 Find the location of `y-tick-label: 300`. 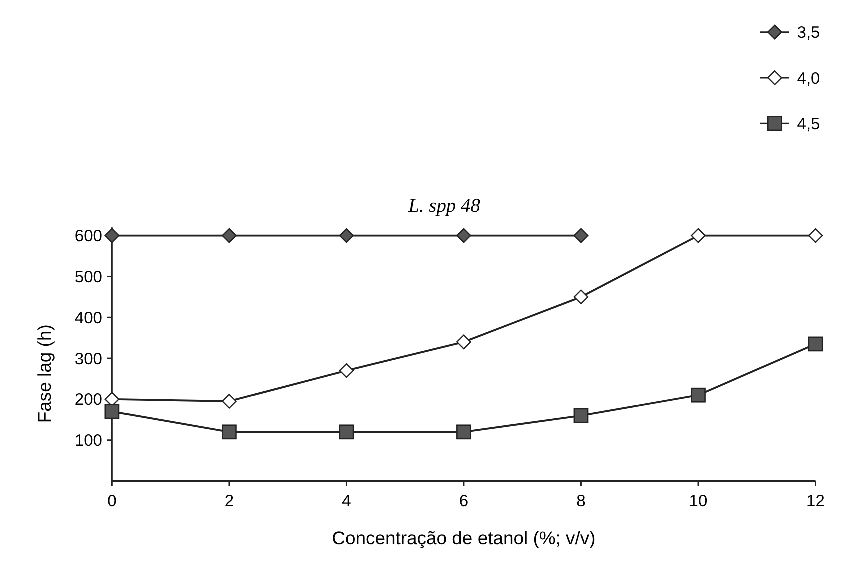

y-tick-label: 300 is located at coordinates (88, 358).